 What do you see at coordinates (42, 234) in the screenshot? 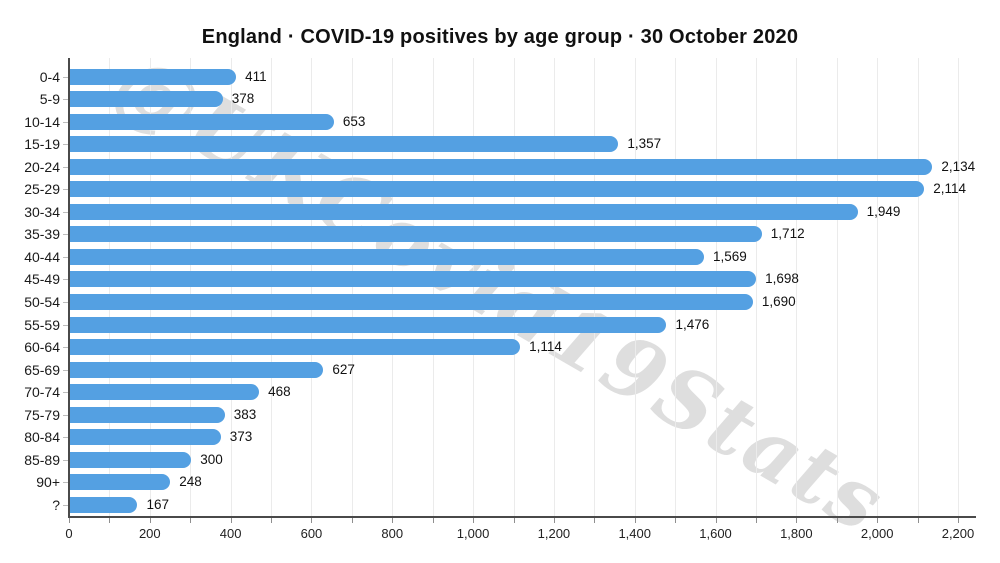
I see `category-label: 35-39` at bounding box center [42, 234].